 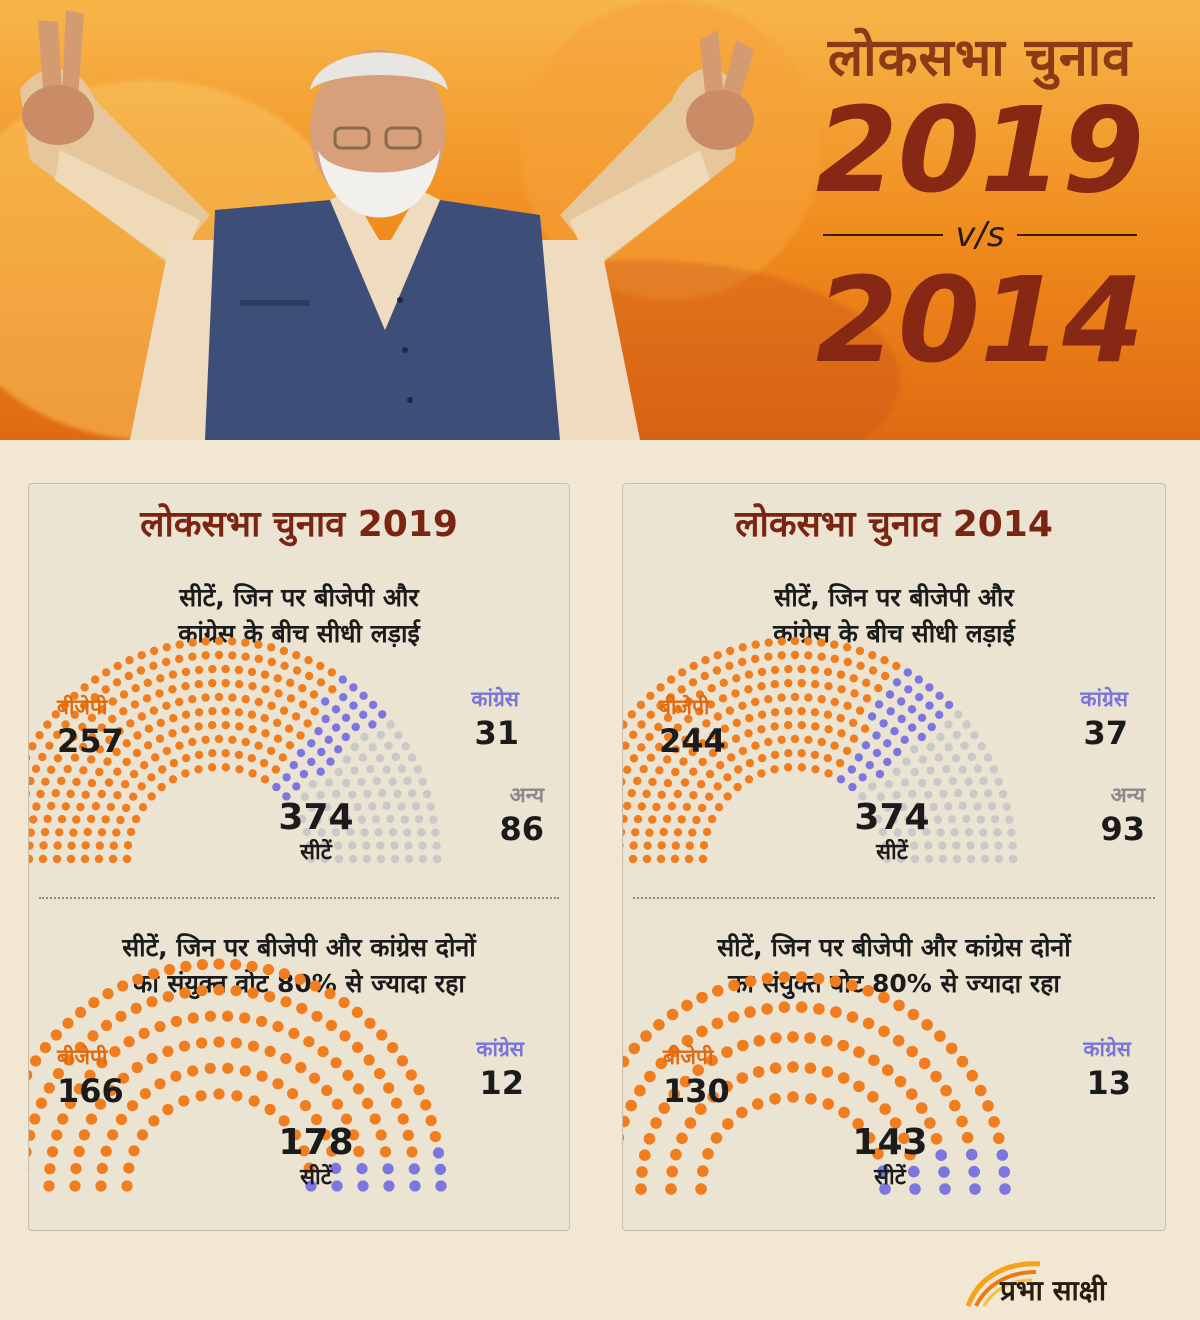 I want to click on subtitle-line: सीटें, जिन पर बीजेपी और, so click(x=894, y=597).